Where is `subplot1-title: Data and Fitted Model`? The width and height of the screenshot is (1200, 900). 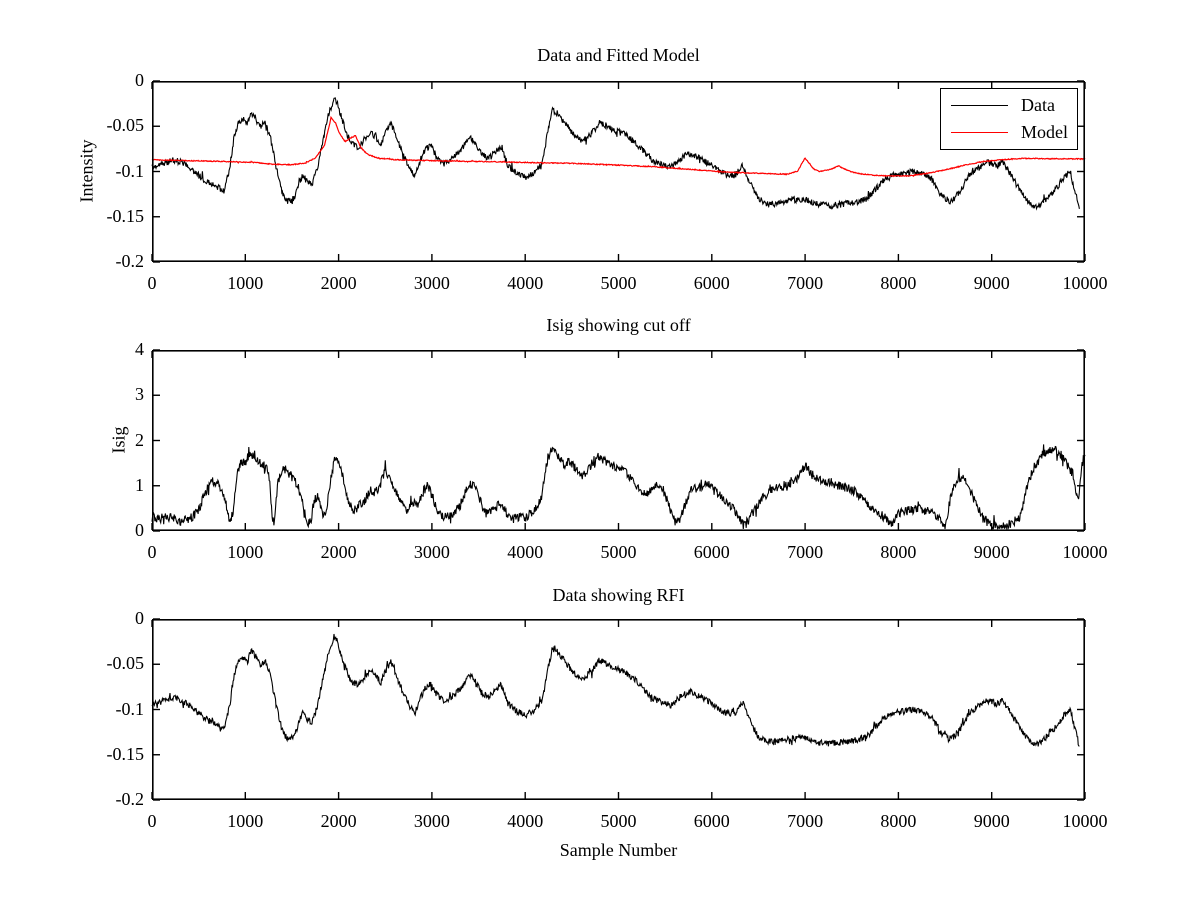 subplot1-title: Data and Fitted Model is located at coordinates (618, 55).